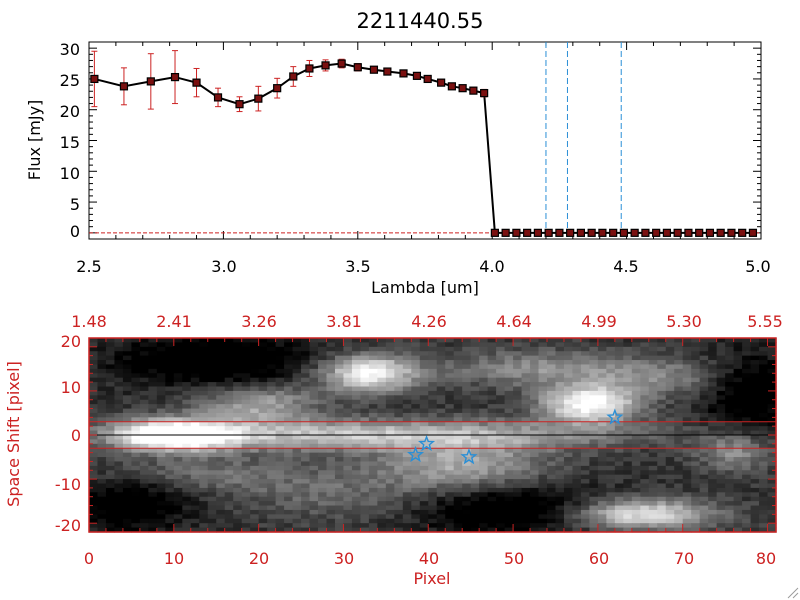  Describe the element at coordinates (757, 266) in the screenshot. I see `x-tick-label: 5.0` at that location.